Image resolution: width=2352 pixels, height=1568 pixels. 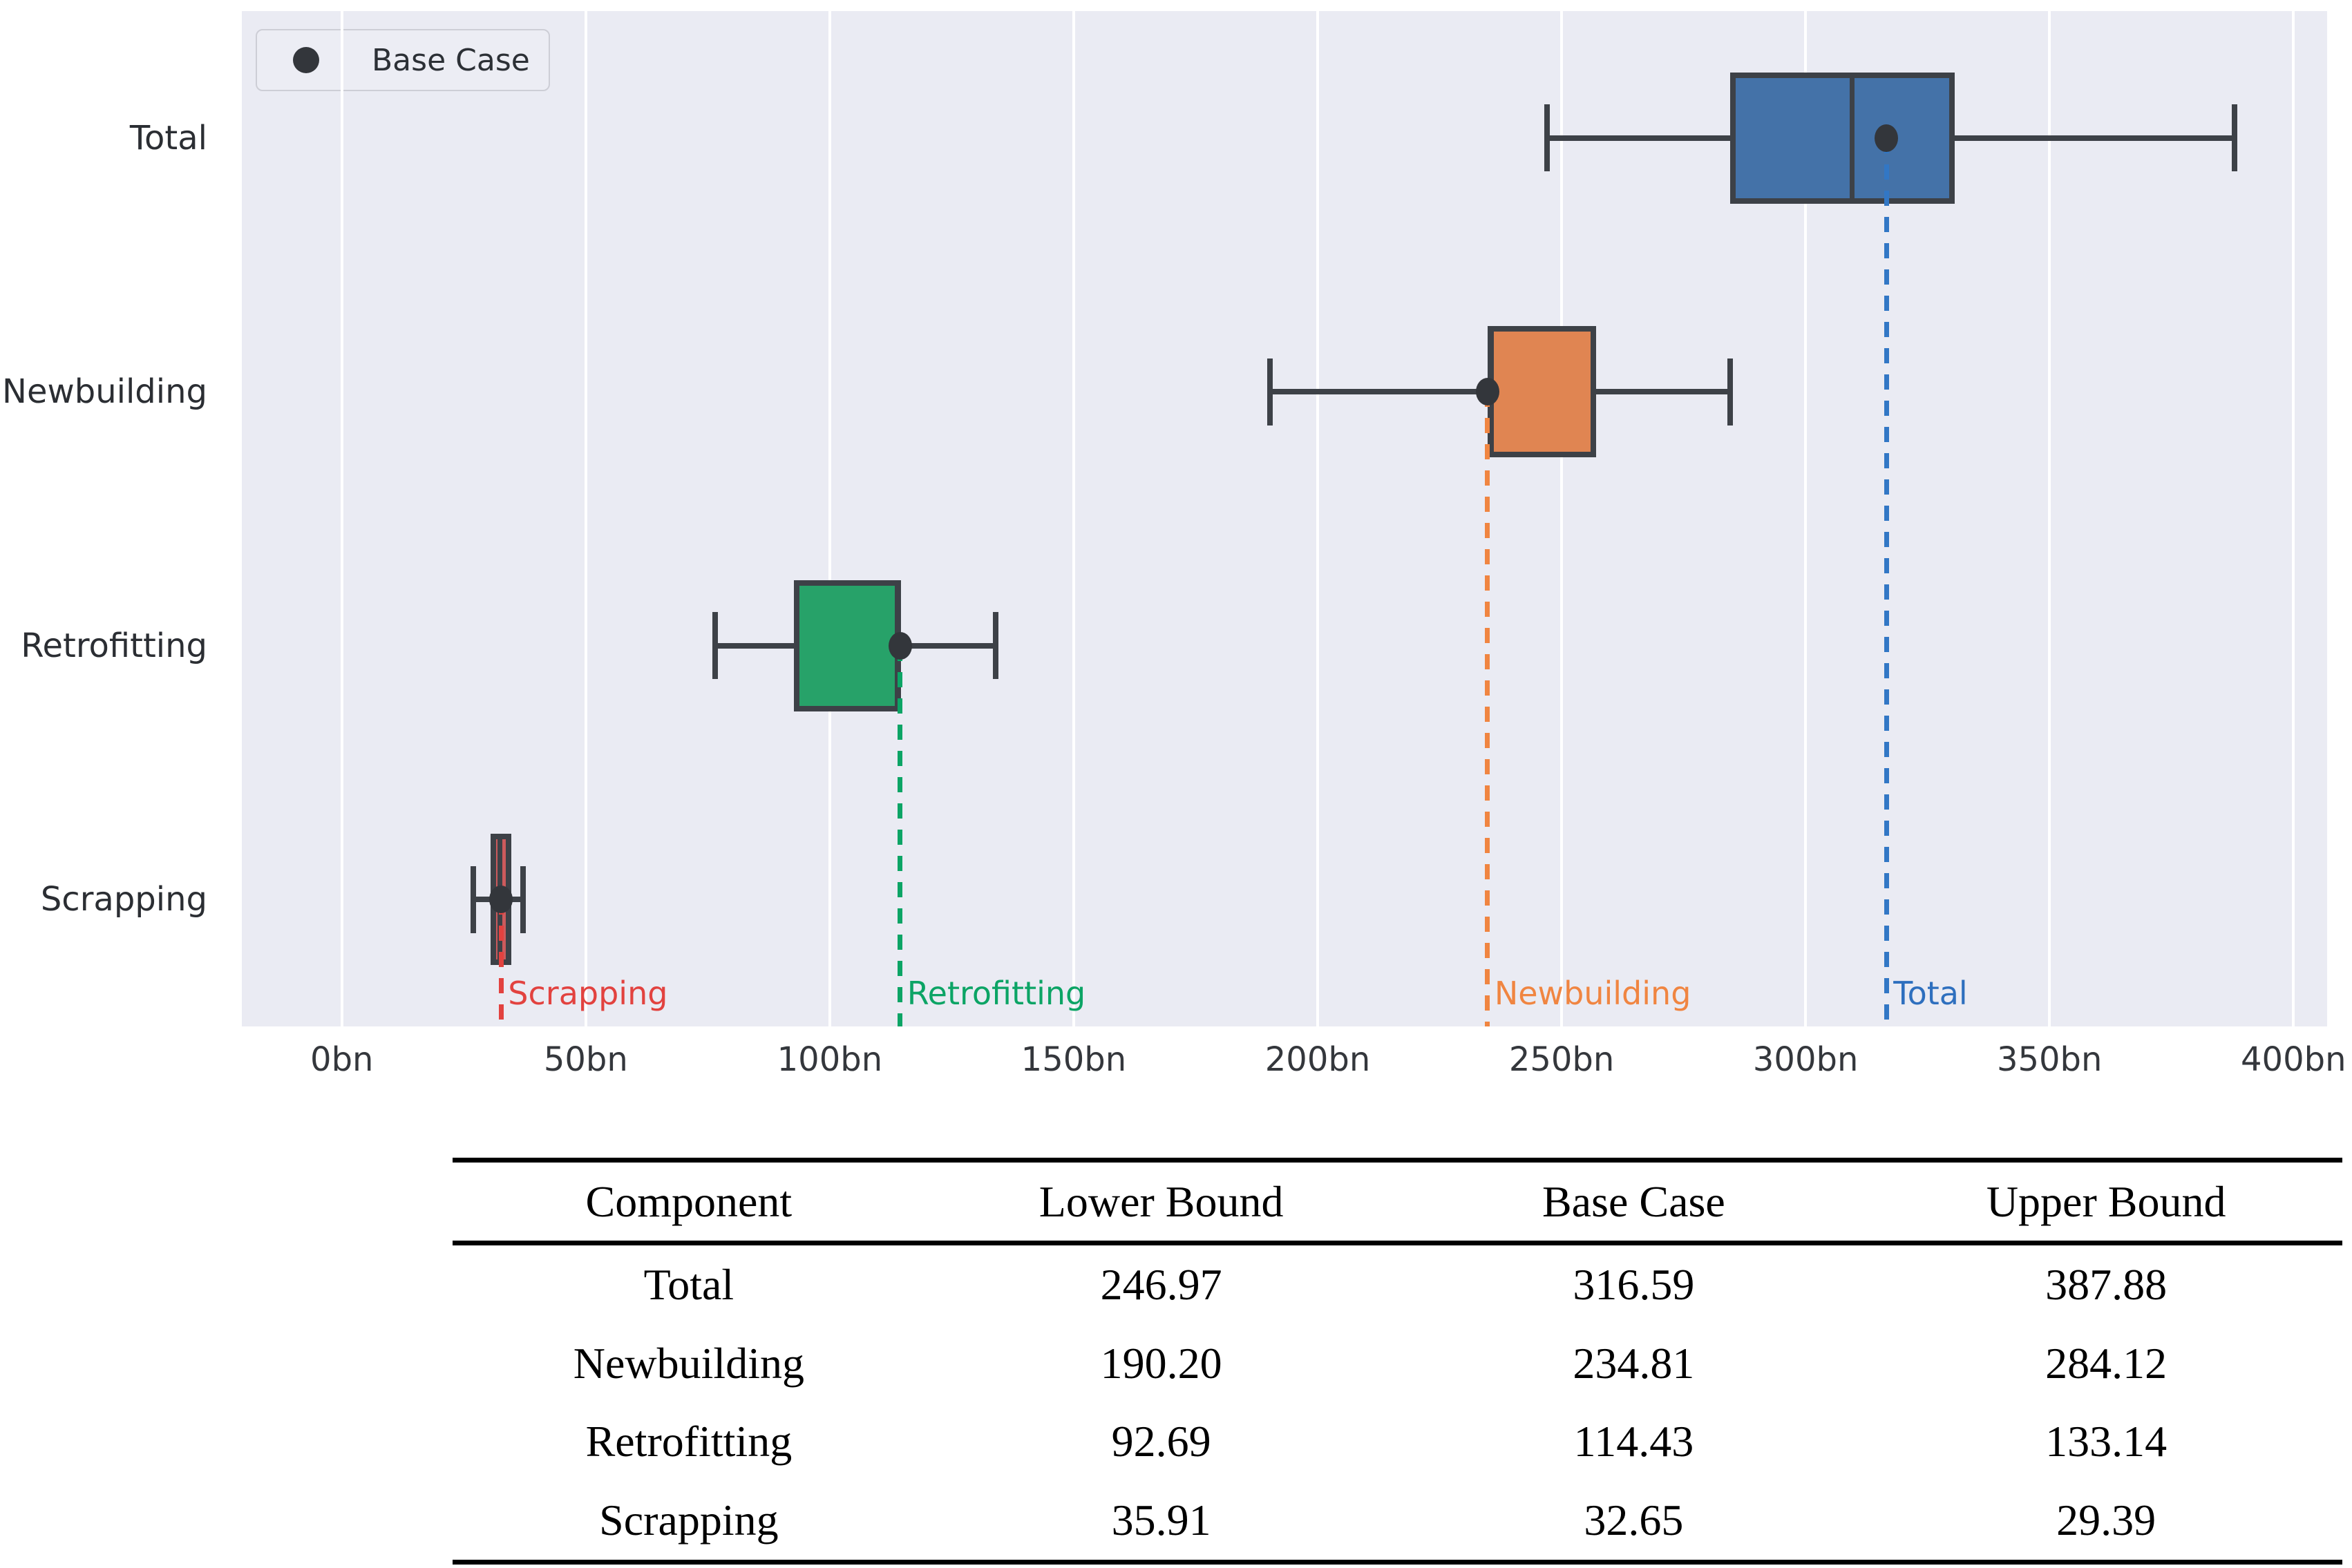 What do you see at coordinates (1074, 1059) in the screenshot?
I see `x-tick-label: 150bn` at bounding box center [1074, 1059].